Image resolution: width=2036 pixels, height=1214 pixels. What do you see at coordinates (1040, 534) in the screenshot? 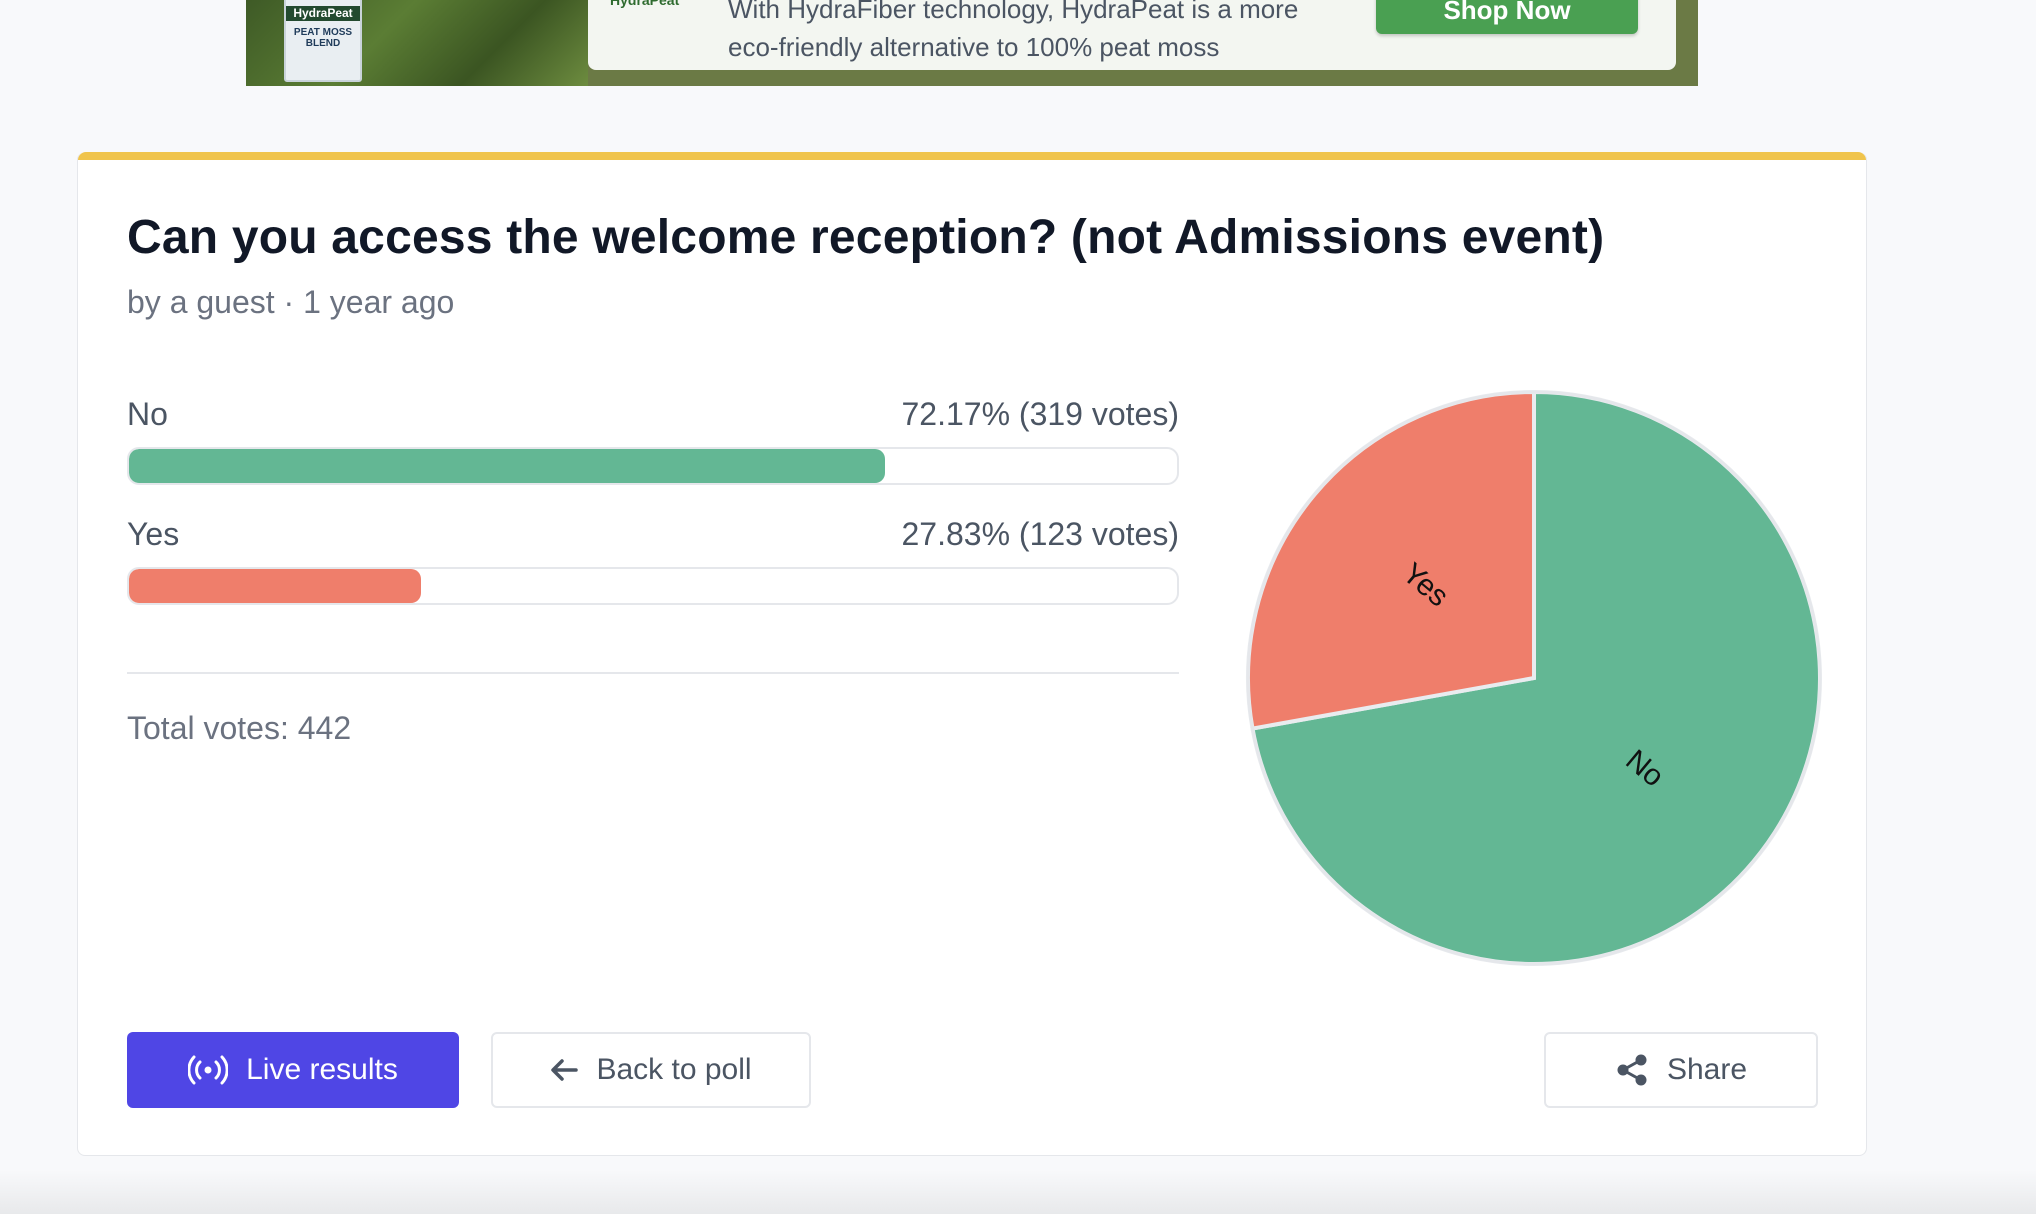
I see `option-result: 27.83% (123 votes)` at bounding box center [1040, 534].